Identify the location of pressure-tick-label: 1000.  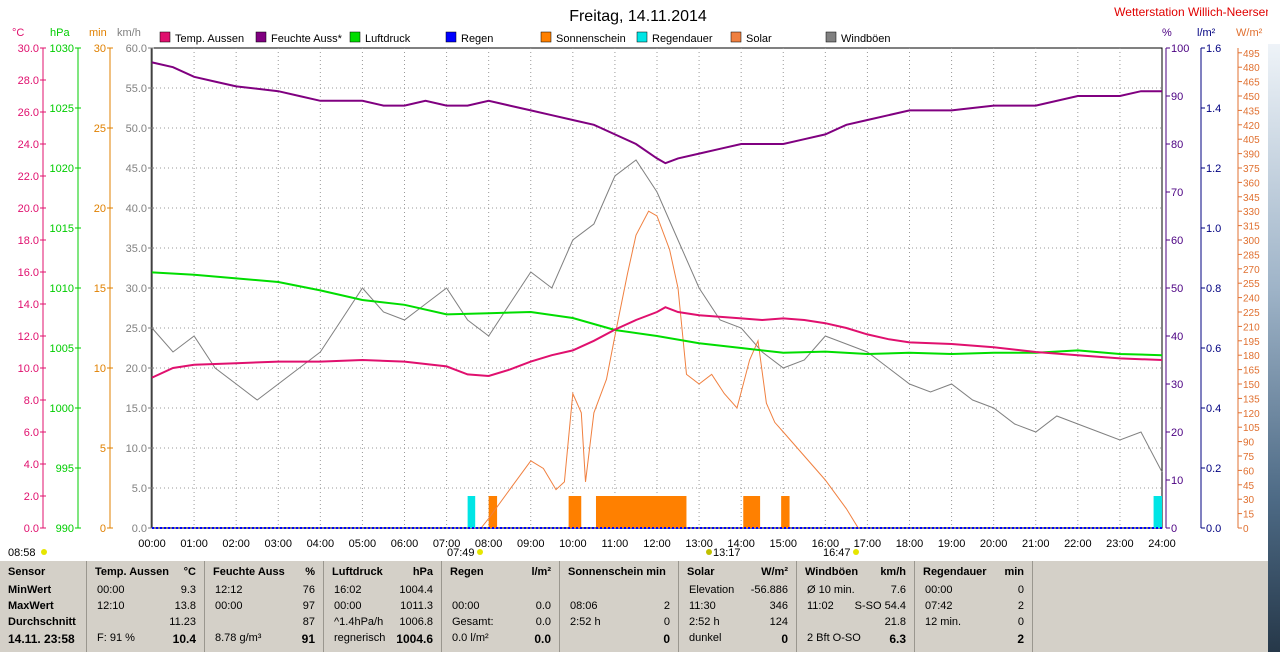
(62, 409).